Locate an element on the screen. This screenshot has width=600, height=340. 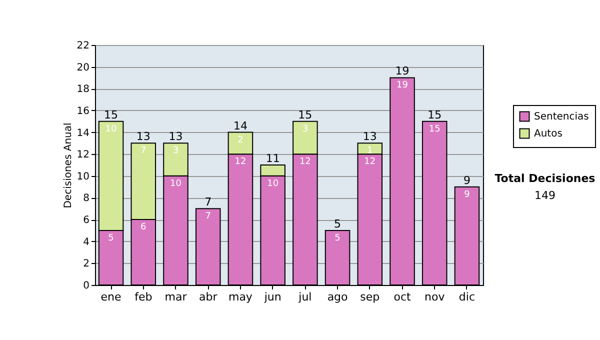
y-tick-label: 20 is located at coordinates (83, 68).